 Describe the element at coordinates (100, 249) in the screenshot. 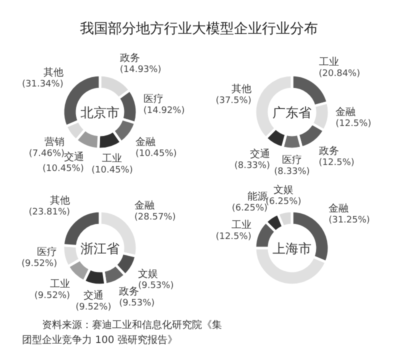

I see `text: 浙江省` at that location.